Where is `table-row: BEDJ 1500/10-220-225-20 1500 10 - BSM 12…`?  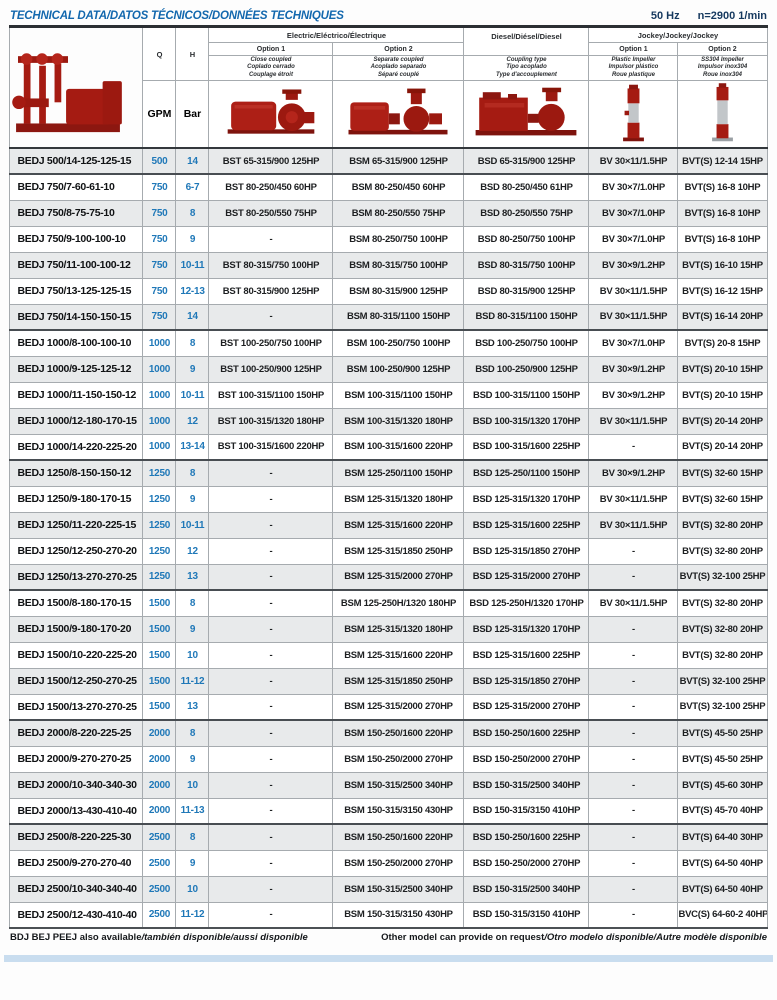 table-row: BEDJ 1500/10-220-225-20 1500 10 - BSM 12… is located at coordinates (388, 655).